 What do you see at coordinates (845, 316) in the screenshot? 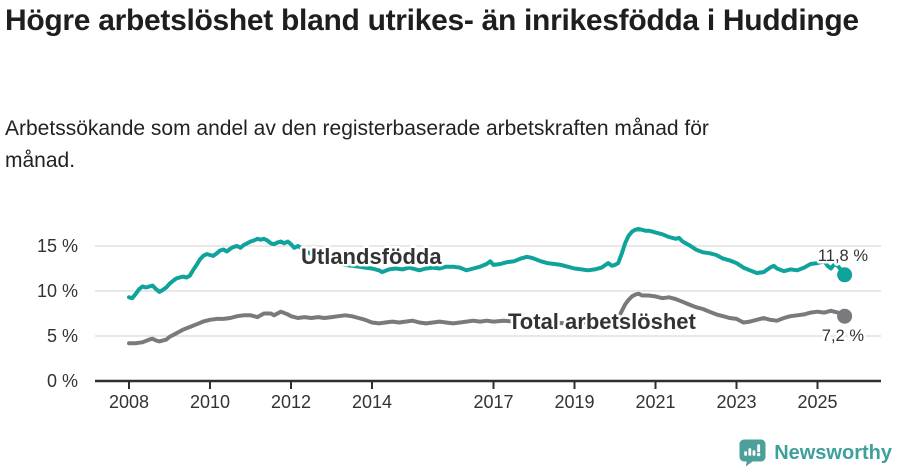
I see `series-end-dot-total` at bounding box center [845, 316].